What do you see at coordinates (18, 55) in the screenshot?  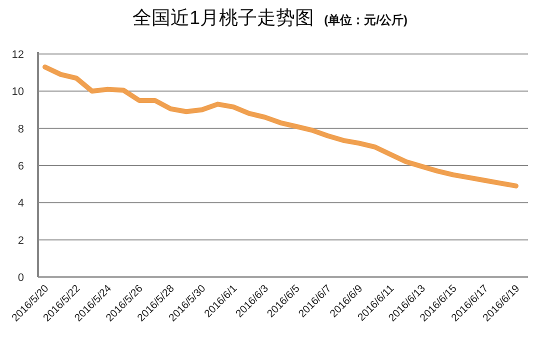 I see `y-tick-label: 12` at bounding box center [18, 55].